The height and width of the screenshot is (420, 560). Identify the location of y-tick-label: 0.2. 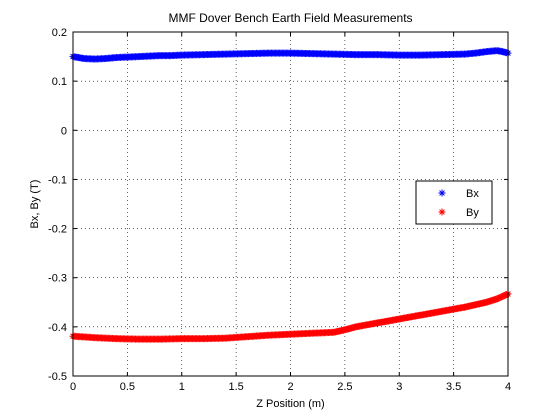
(59, 33).